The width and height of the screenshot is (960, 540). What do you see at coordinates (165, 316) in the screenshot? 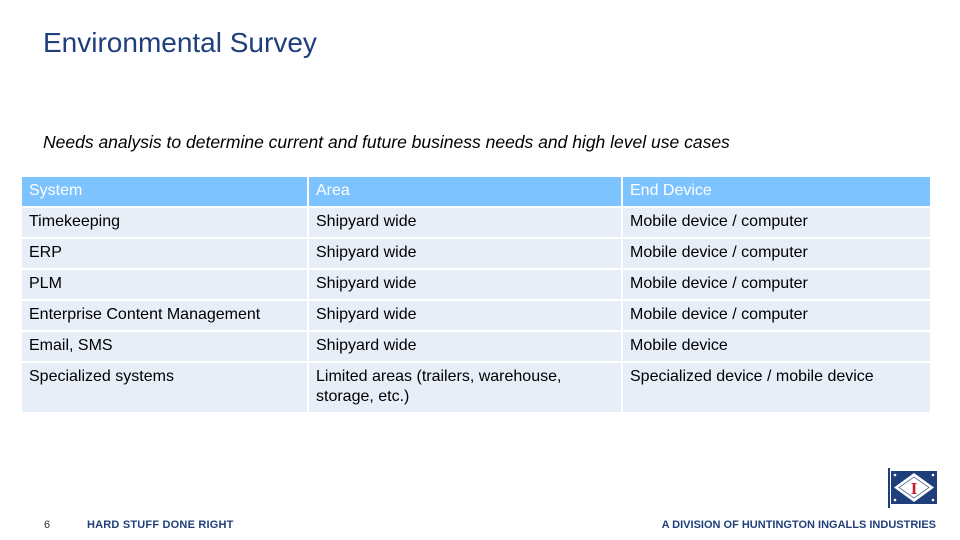
I see `cell-system: Enterprise Content Management` at bounding box center [165, 316].